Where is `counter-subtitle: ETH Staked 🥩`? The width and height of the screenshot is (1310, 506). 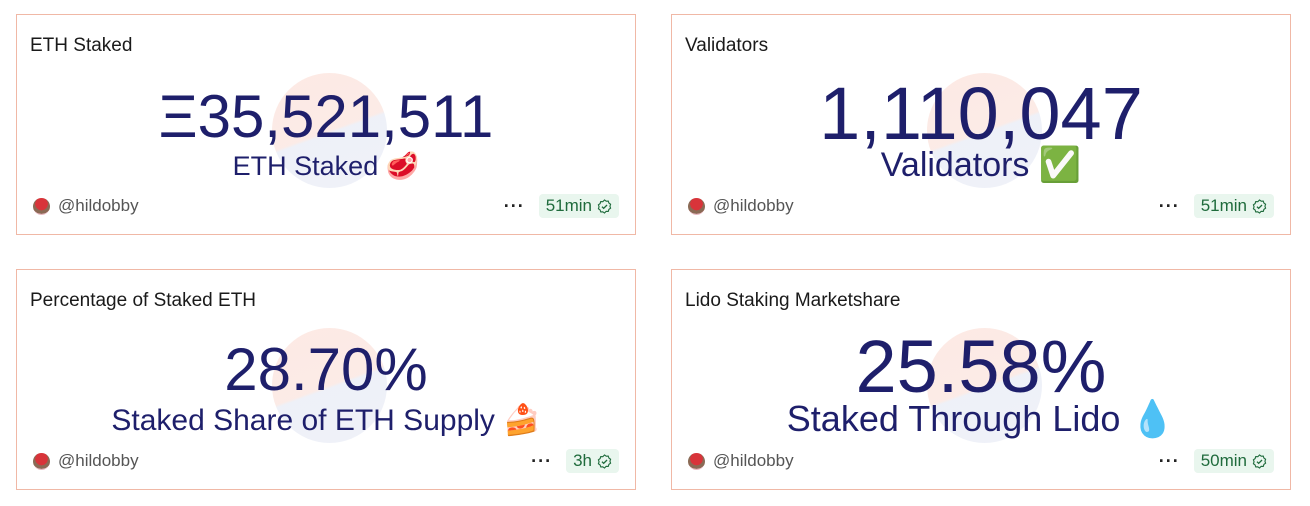 counter-subtitle: ETH Staked 🥩 is located at coordinates (326, 166).